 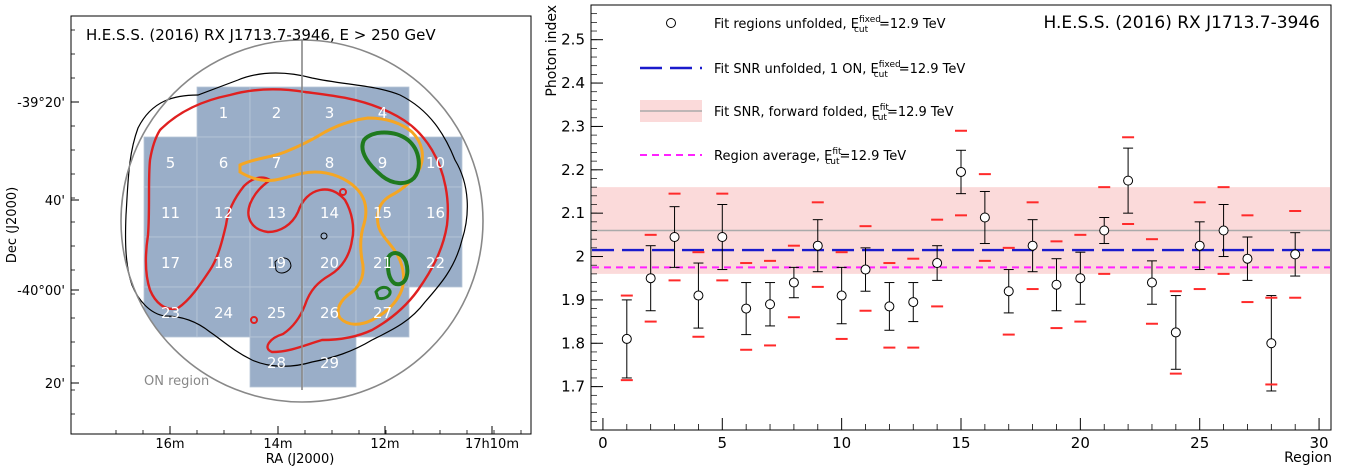 I want to click on y-tick-label: 2.4, so click(x=573, y=83).